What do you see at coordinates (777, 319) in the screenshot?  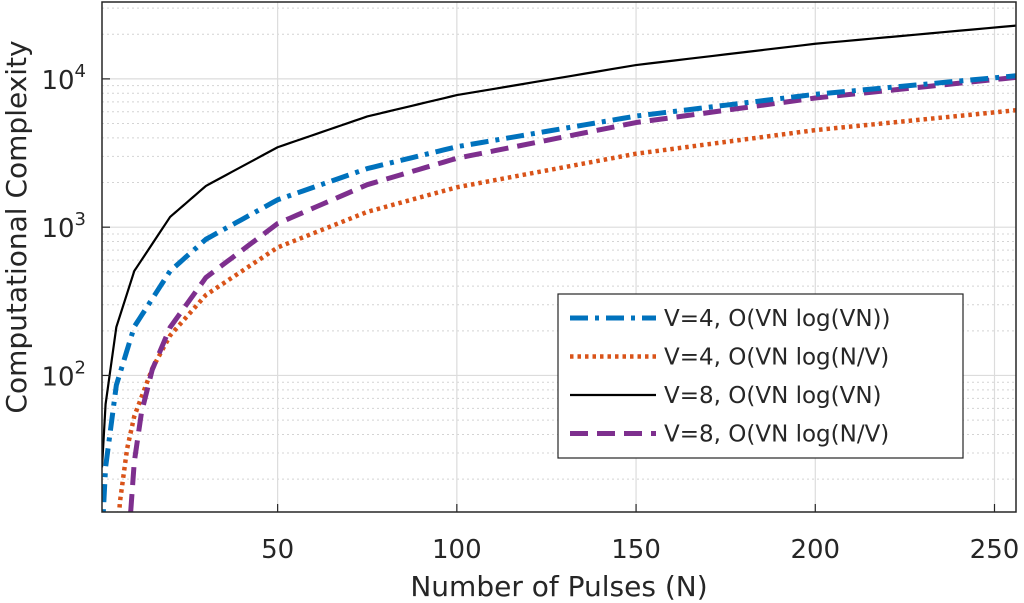 I see `legend-entry-label: V=4, O(VN log(VN))` at bounding box center [777, 319].